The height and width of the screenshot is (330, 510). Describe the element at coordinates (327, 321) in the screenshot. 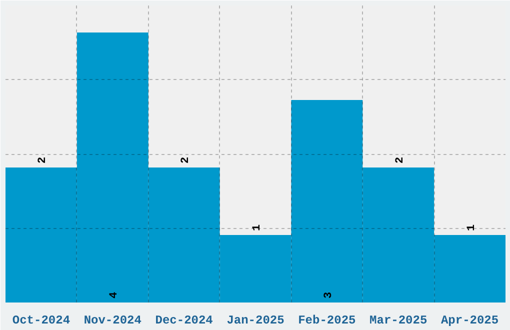

I see `x-tick-label: Feb-2025` at that location.